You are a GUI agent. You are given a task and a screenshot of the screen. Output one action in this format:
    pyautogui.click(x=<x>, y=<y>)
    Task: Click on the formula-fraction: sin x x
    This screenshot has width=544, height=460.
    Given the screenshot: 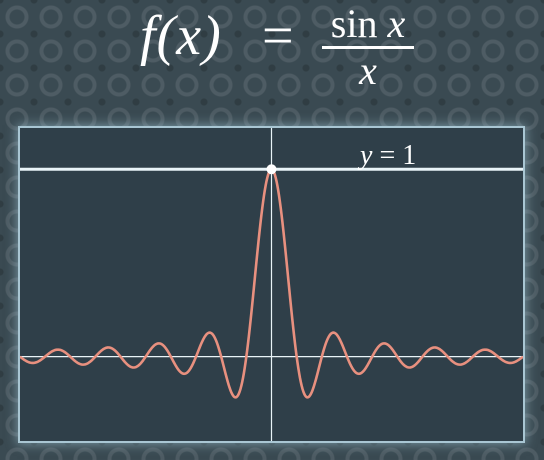 What is the action you would take?
    pyautogui.click(x=368, y=47)
    